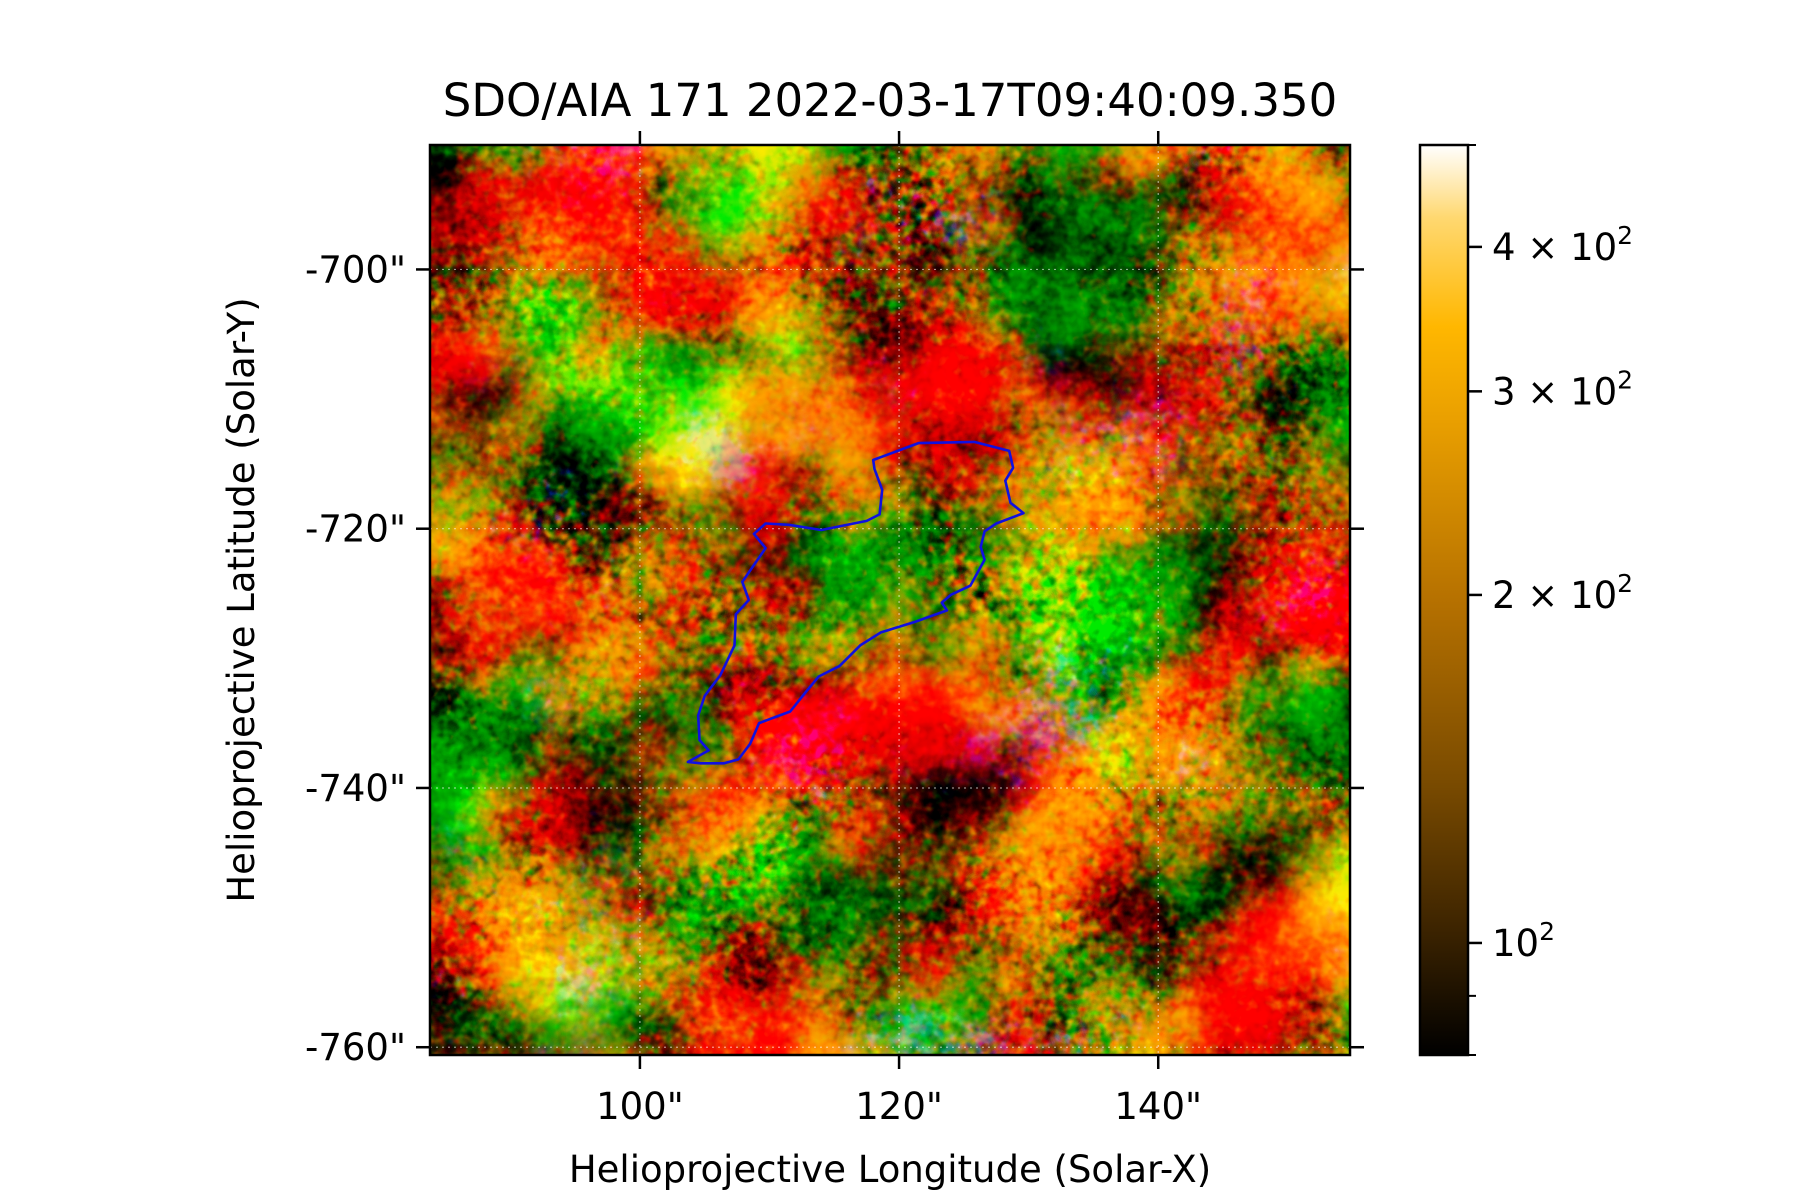 The height and width of the screenshot is (1200, 1800). What do you see at coordinates (855, 602) in the screenshot?
I see `region-contour` at bounding box center [855, 602].